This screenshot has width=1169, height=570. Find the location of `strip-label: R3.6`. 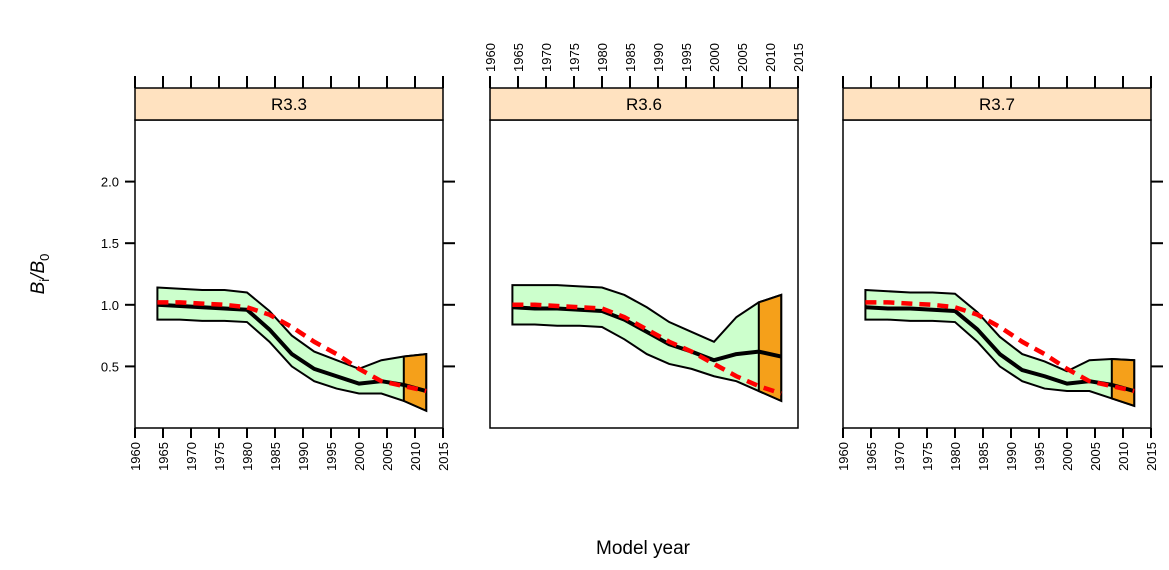

strip-label: R3.6 is located at coordinates (644, 104).